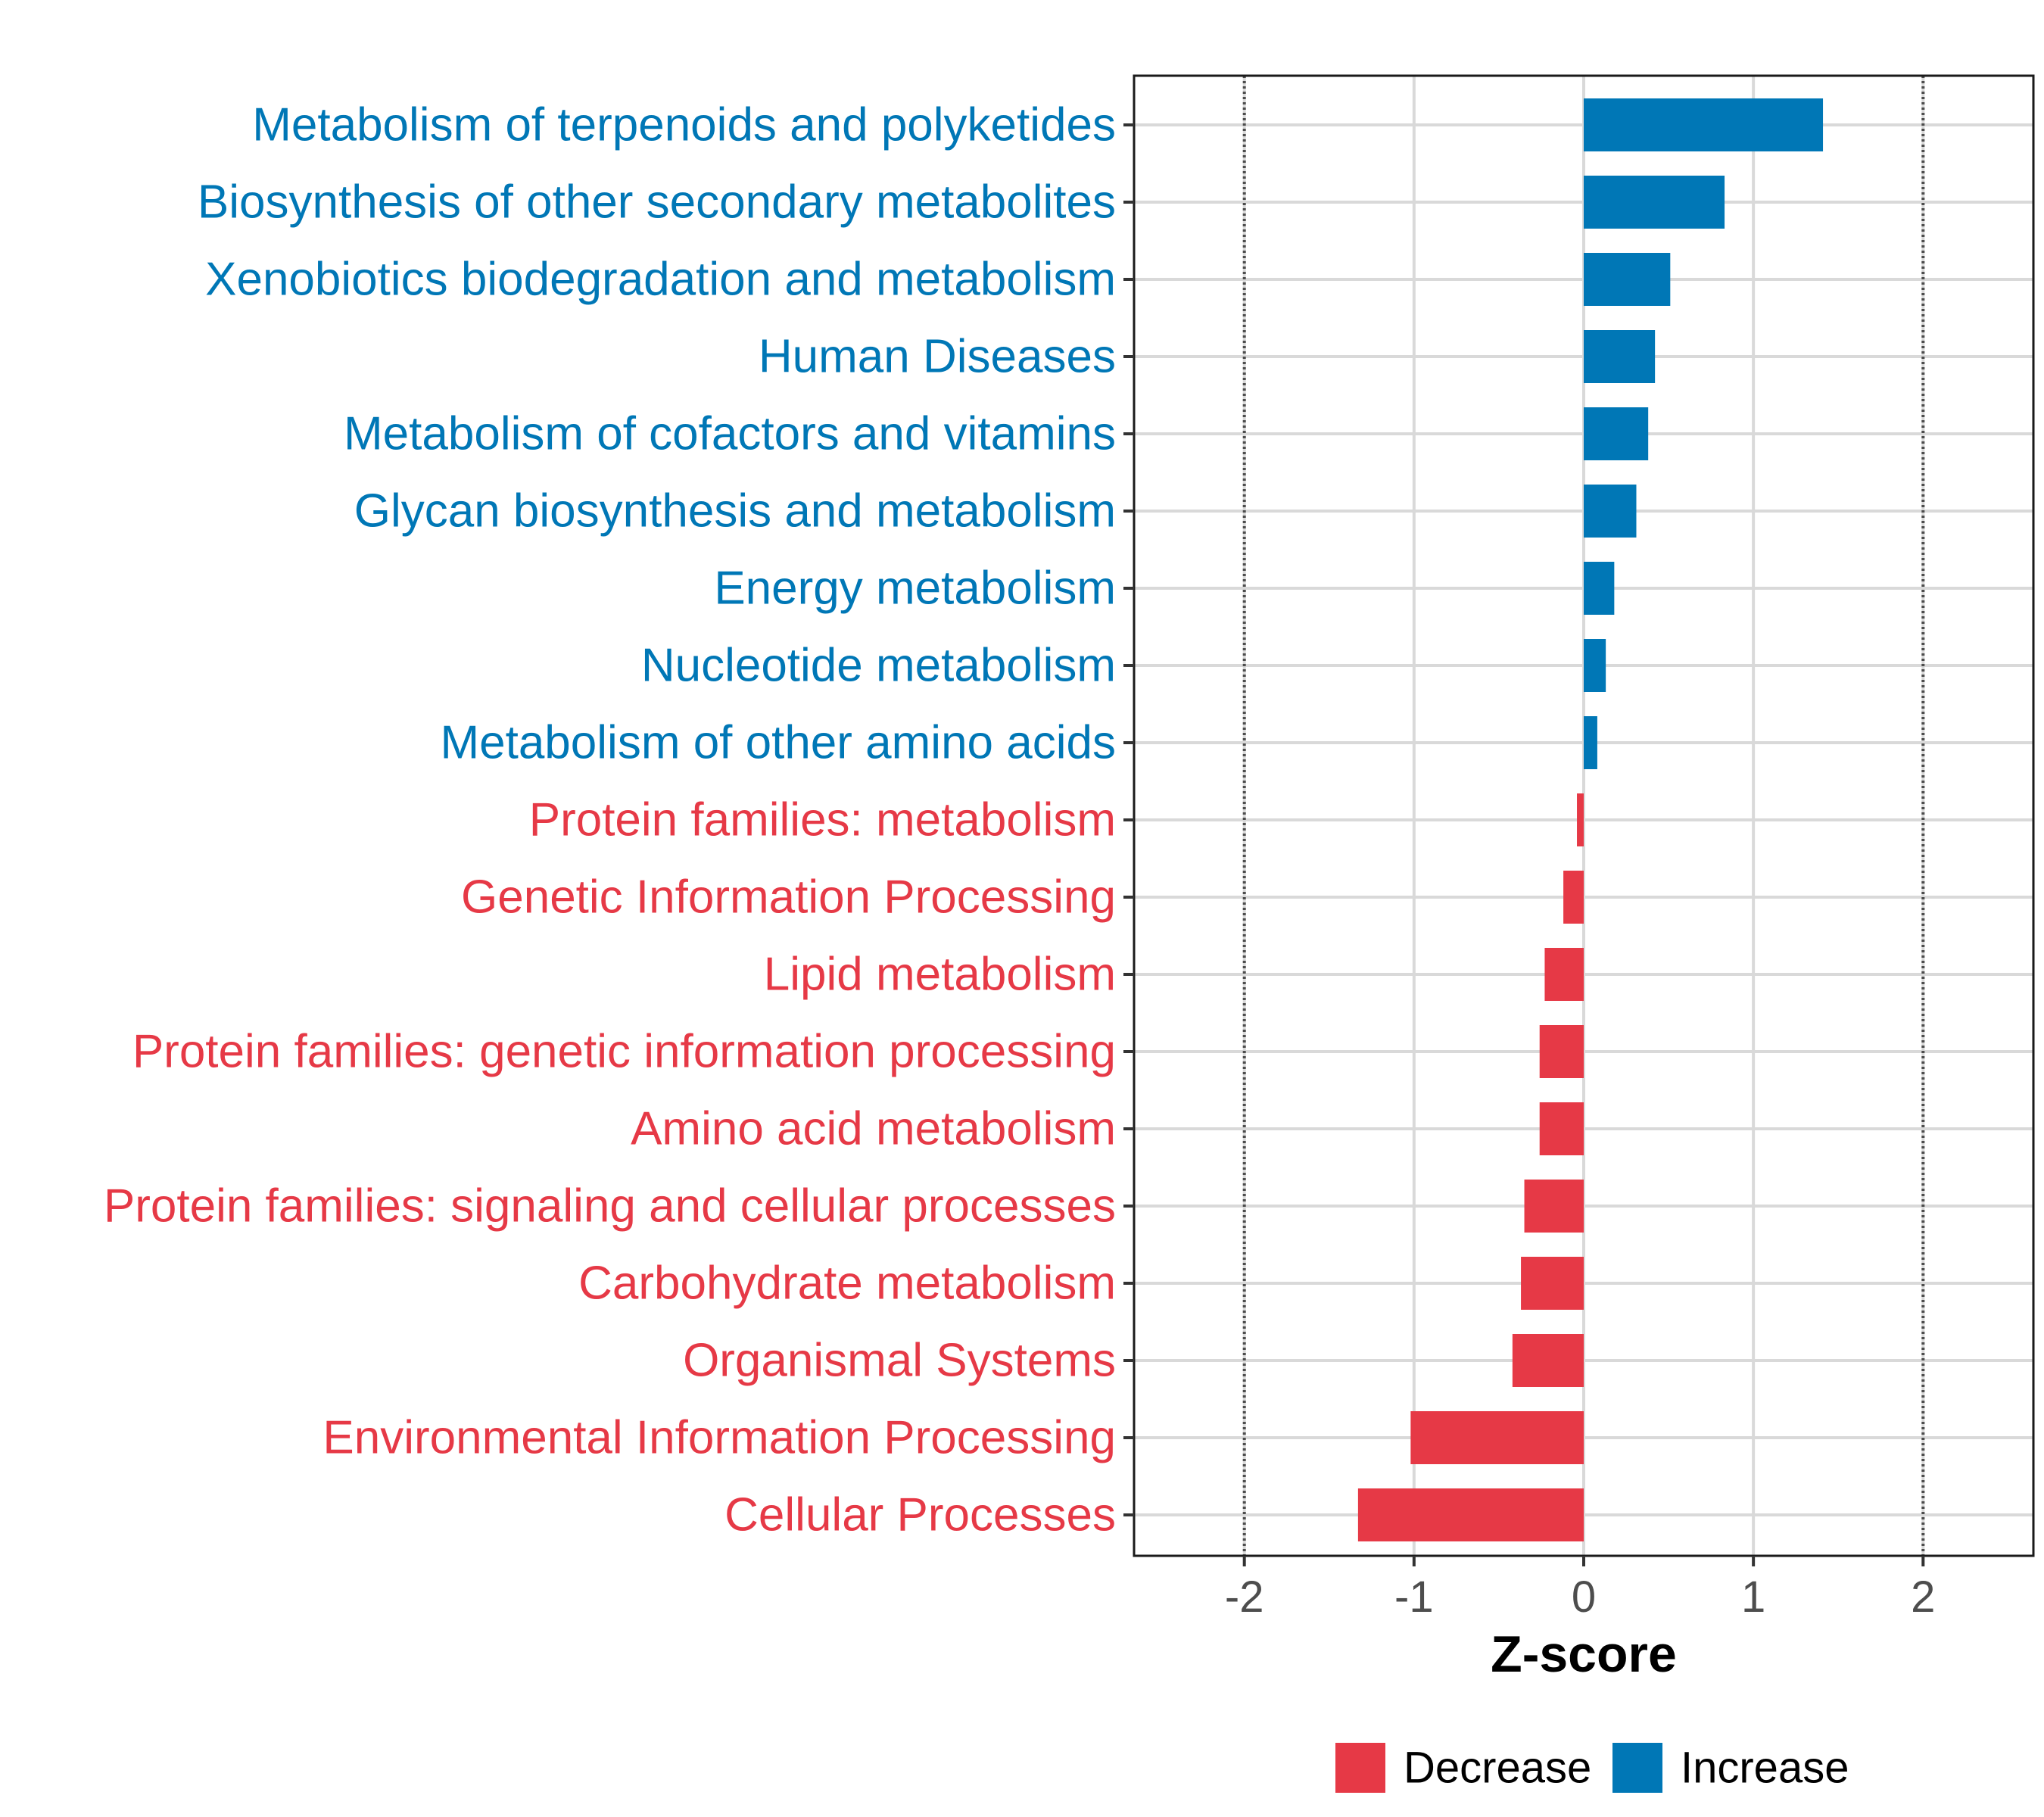  What do you see at coordinates (1765, 1768) in the screenshot?
I see `legend-label-increase: Increase` at bounding box center [1765, 1768].